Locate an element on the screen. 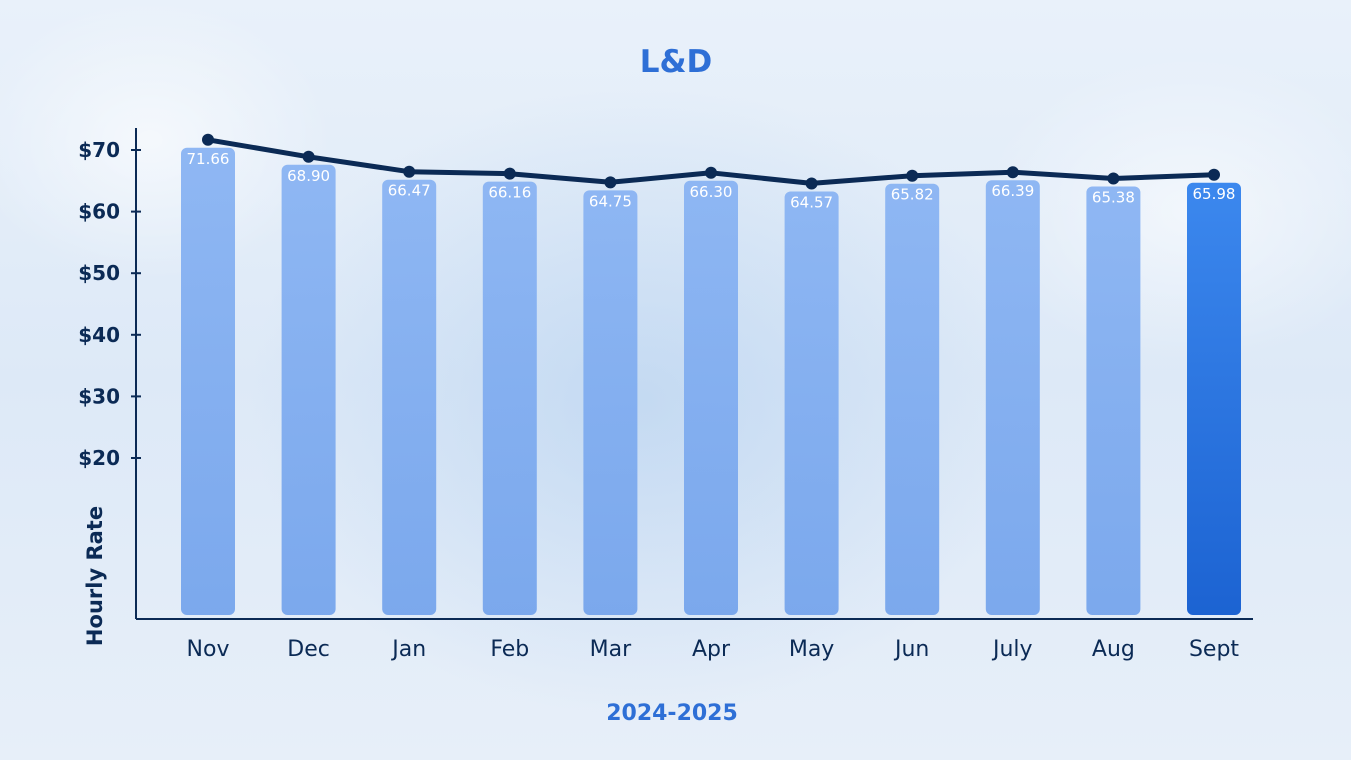 This screenshot has width=1351, height=760. x-tick-label: Aug is located at coordinates (1113, 649).